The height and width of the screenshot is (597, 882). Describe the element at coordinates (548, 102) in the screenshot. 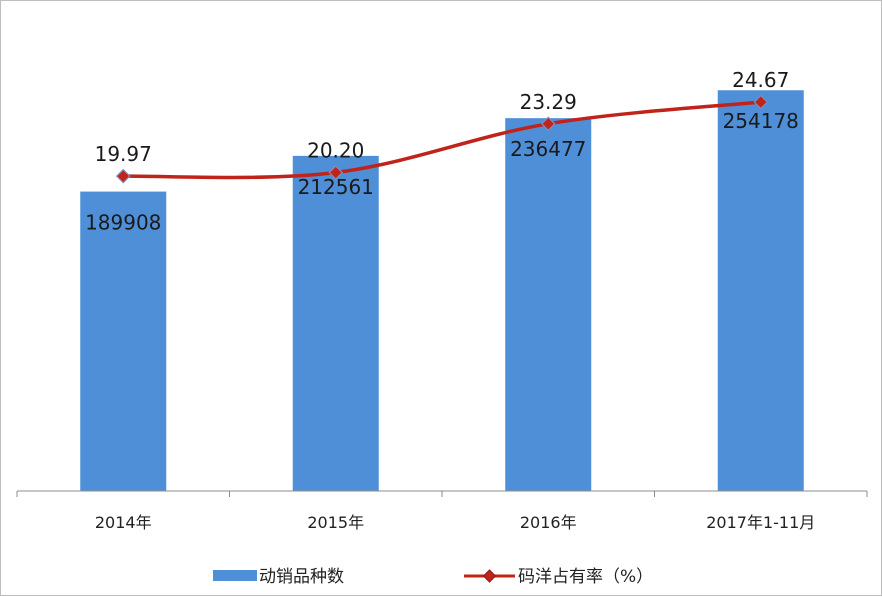

I see `line-value-label-2: 23.29` at that location.